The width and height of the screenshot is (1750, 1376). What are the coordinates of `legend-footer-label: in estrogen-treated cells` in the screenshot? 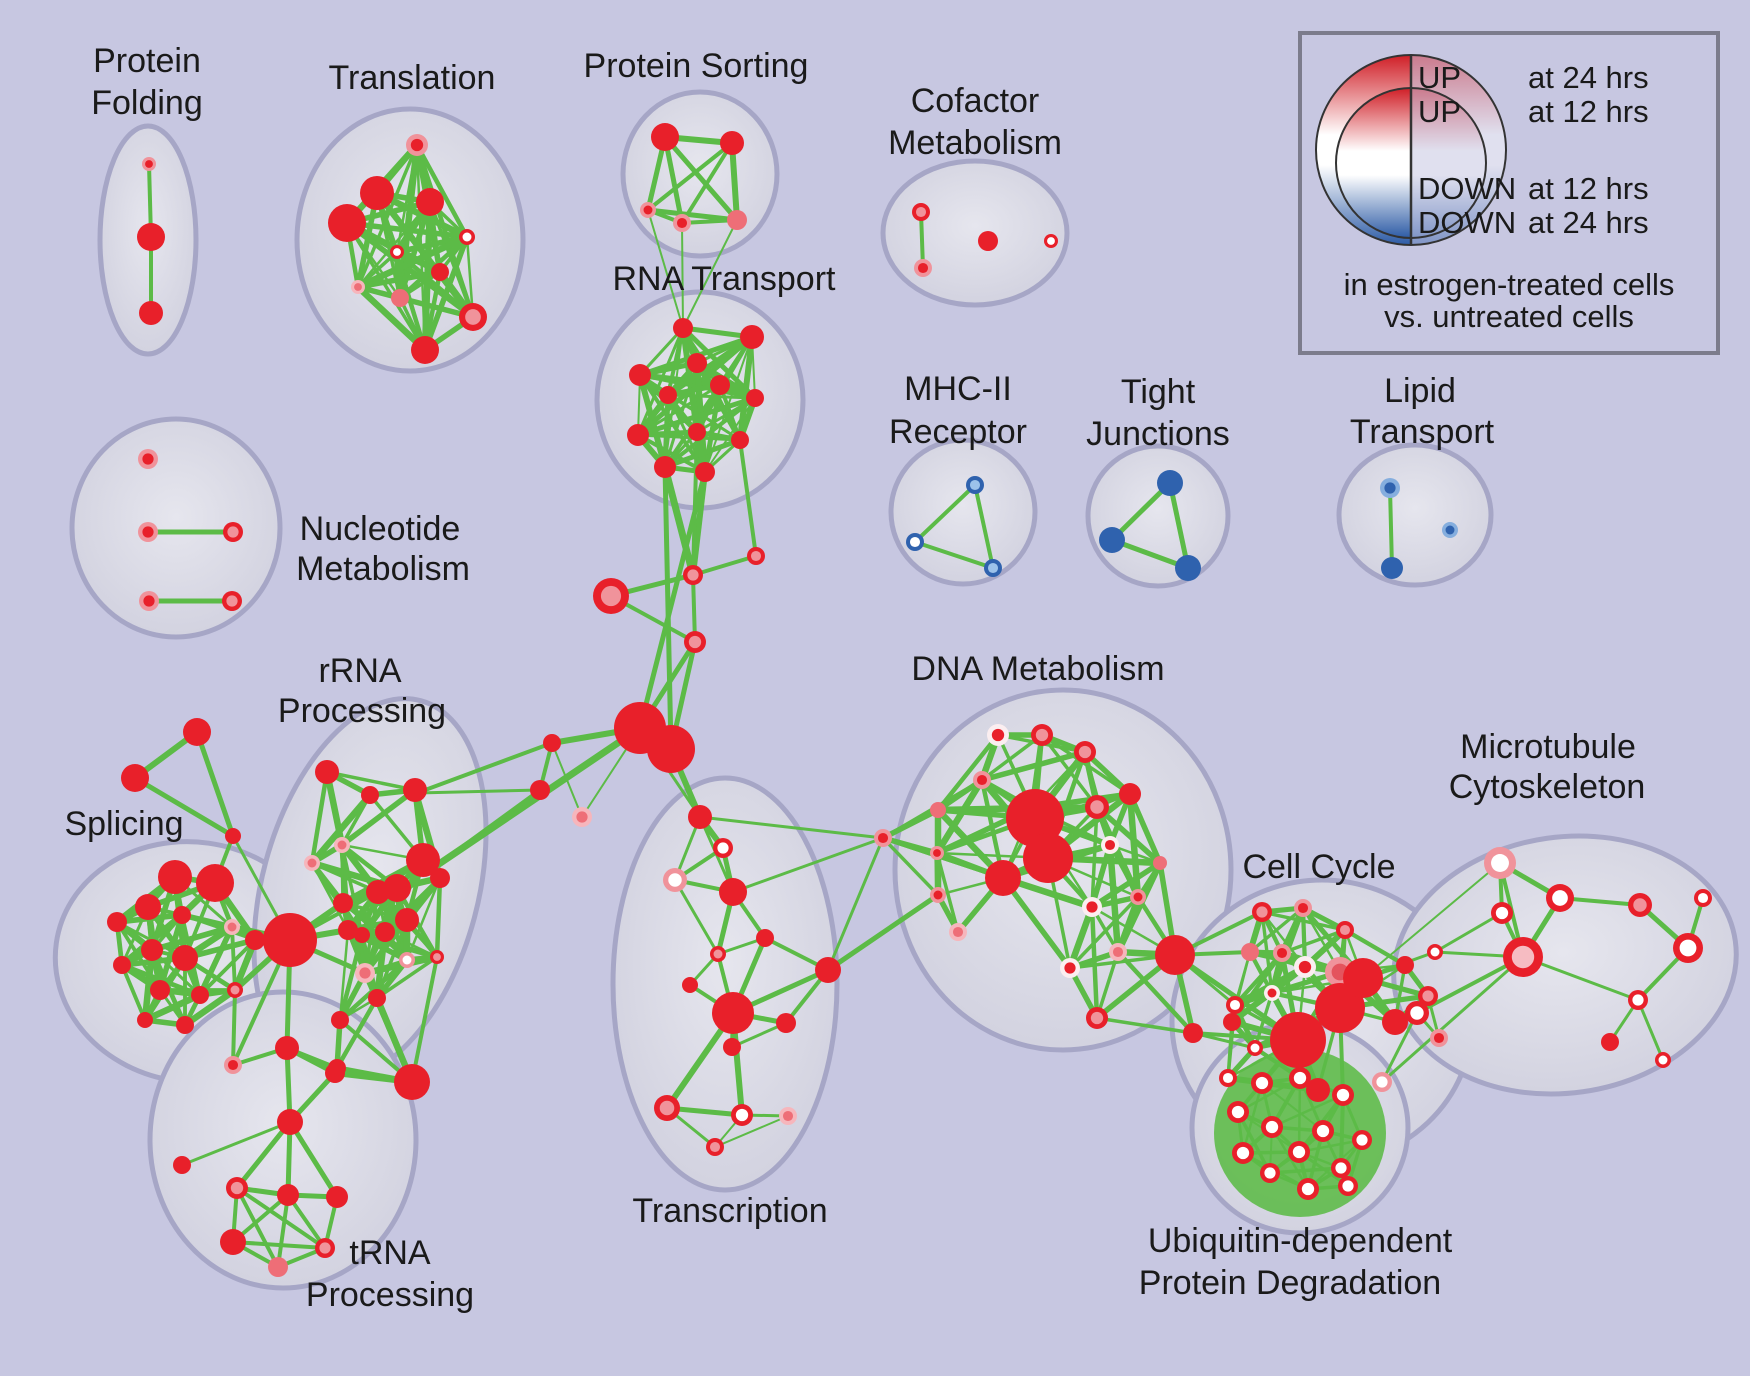 It's located at (1509, 284).